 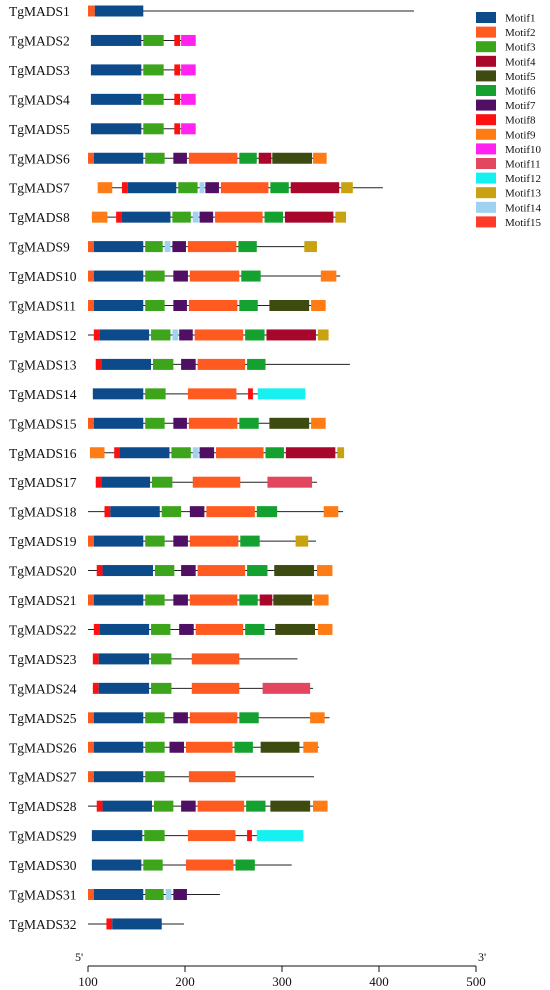 I want to click on gene-row: TgMADS1, so click(x=211, y=11).